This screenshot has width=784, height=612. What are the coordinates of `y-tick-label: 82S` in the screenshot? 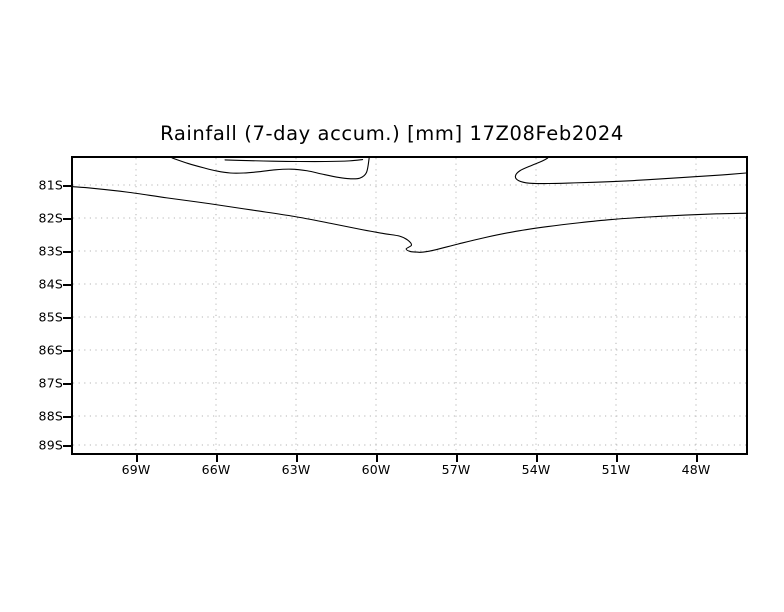 It's located at (50, 218).